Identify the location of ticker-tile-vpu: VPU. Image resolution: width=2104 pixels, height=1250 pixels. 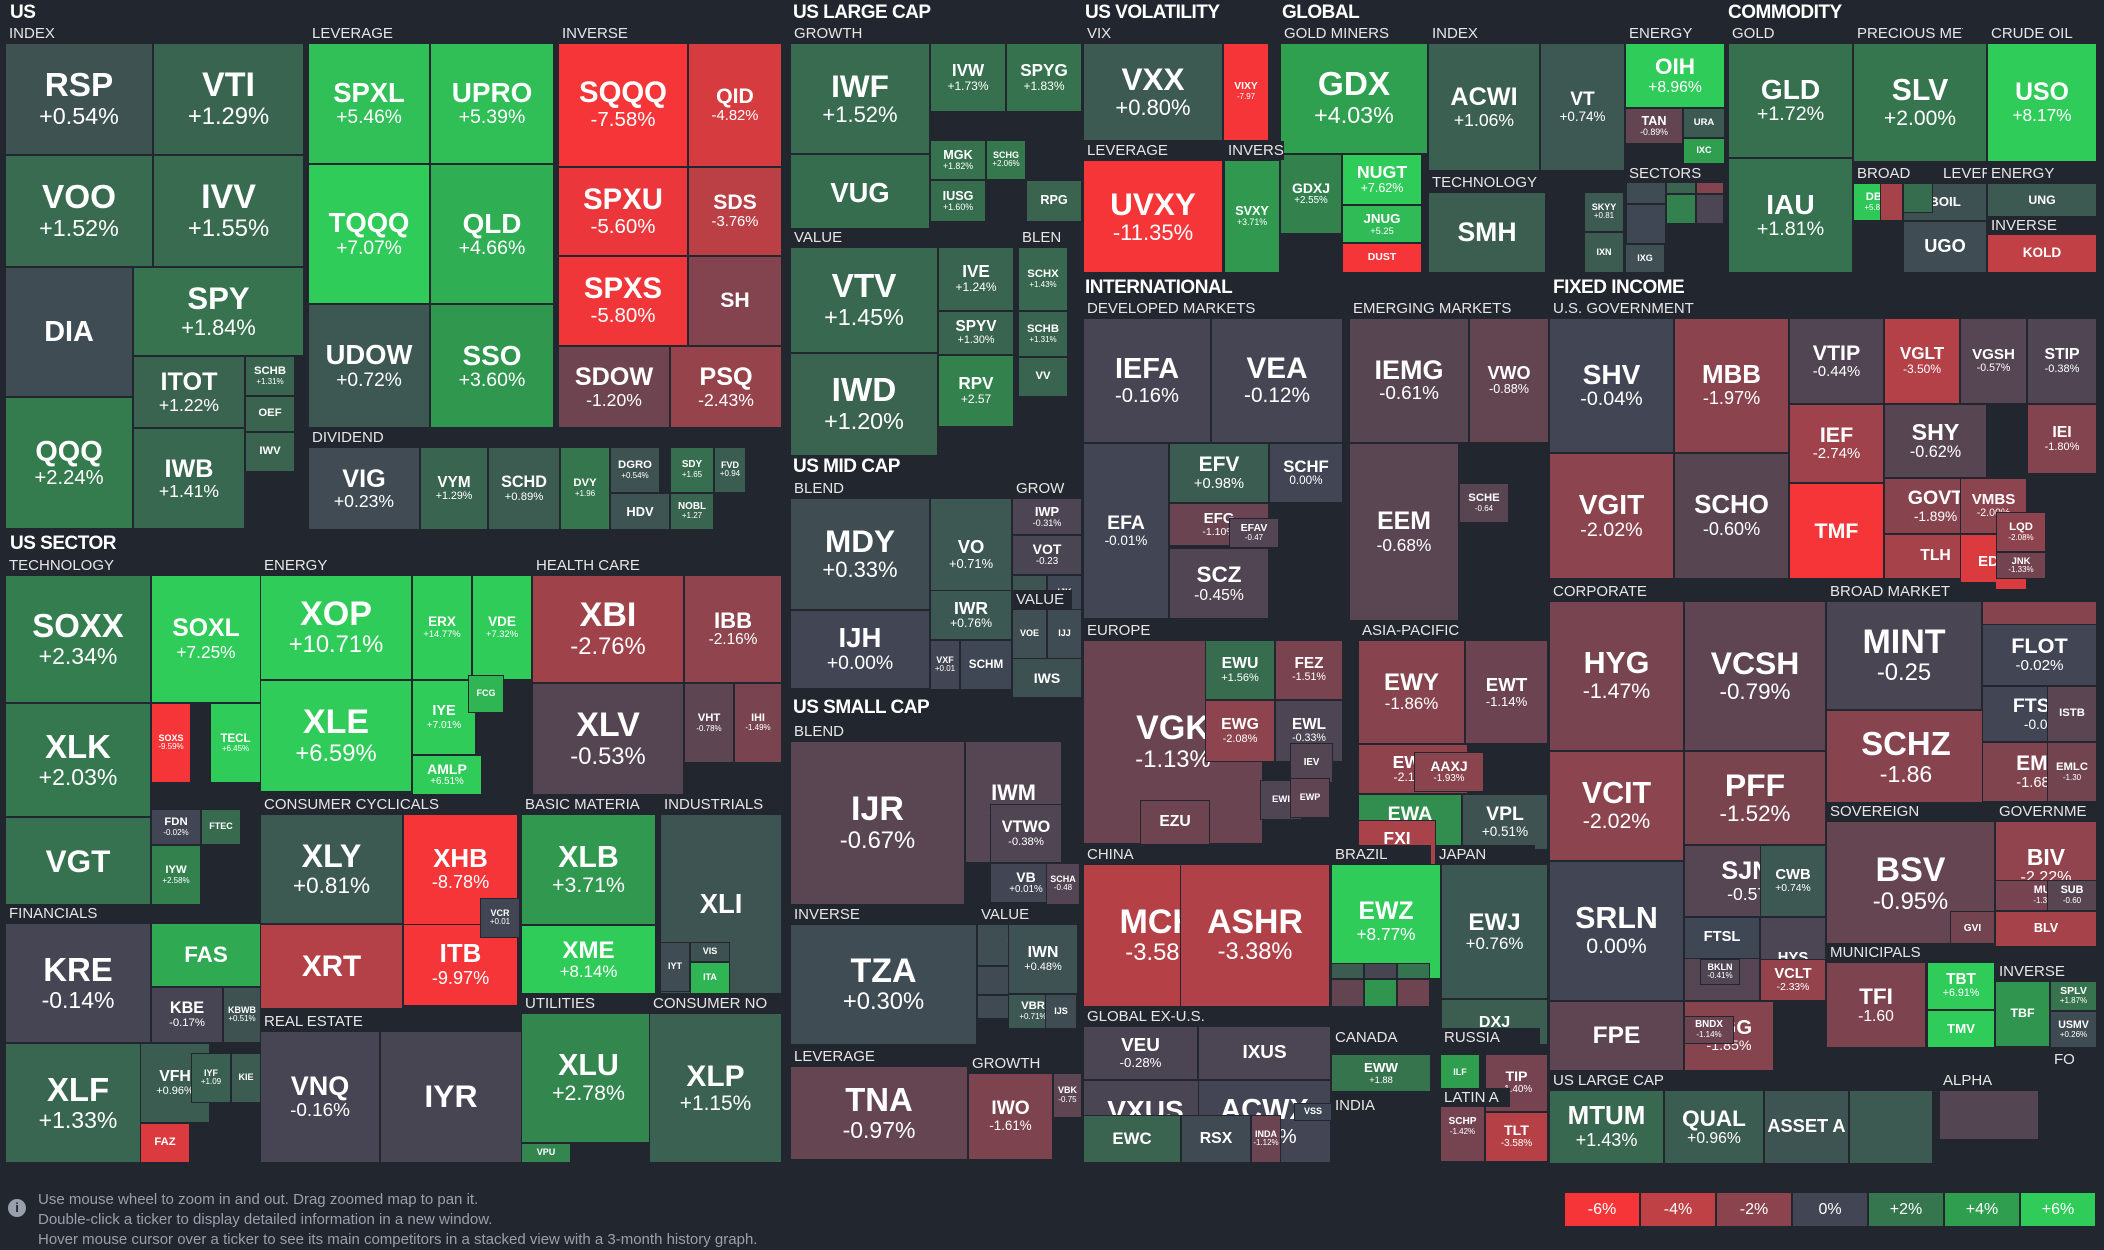
(546, 1153).